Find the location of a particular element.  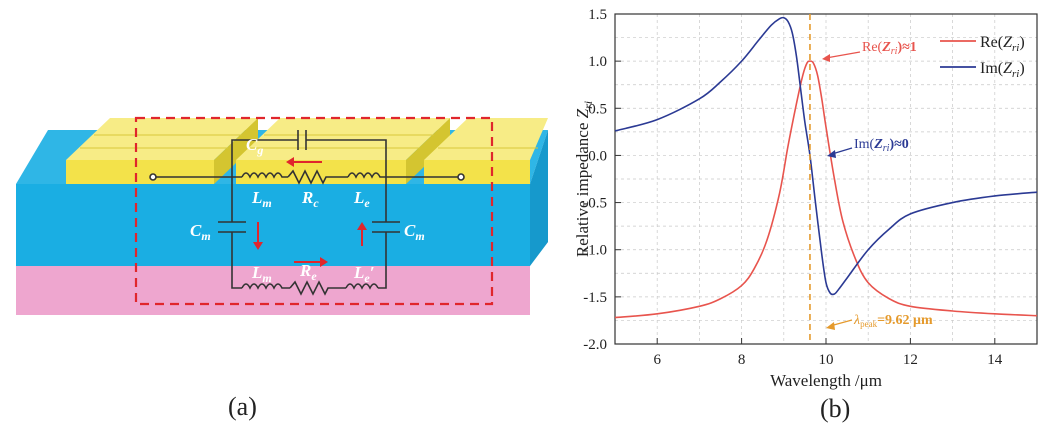

x-tick-label: 8 is located at coordinates (742, 360).